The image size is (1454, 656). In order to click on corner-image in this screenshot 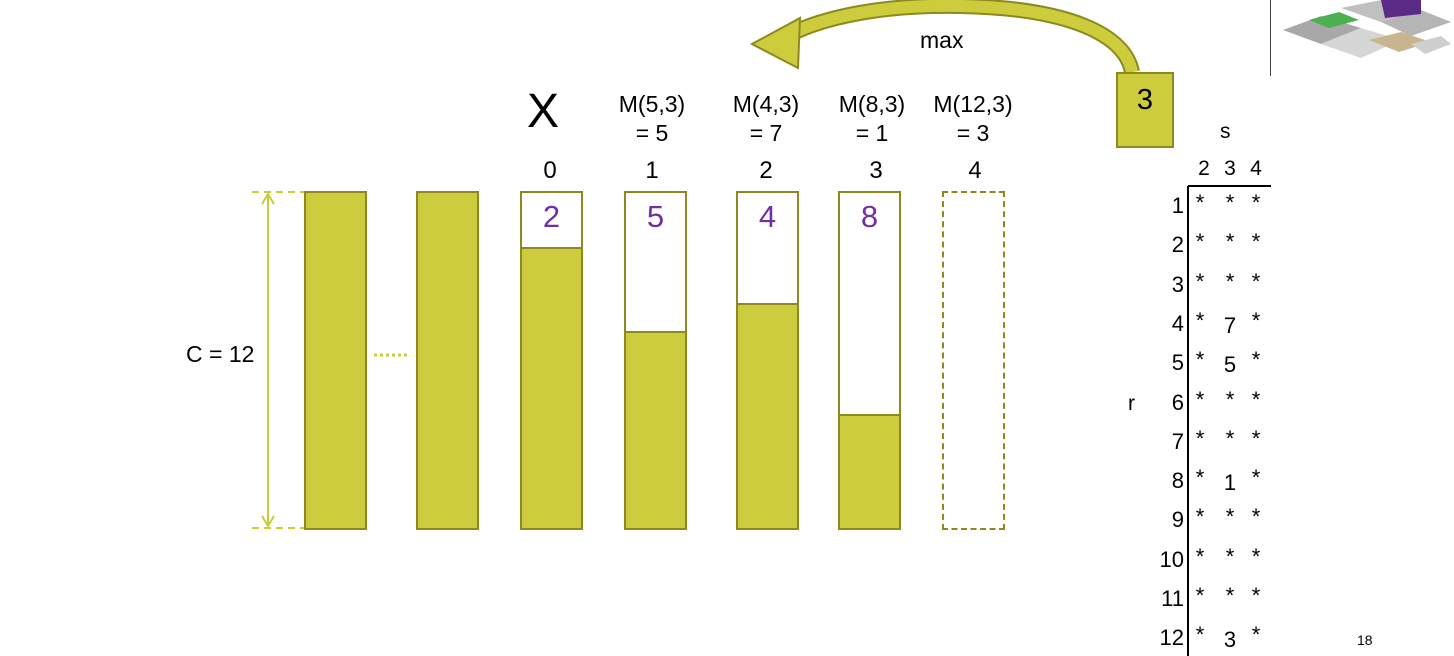, I will do `click(1362, 38)`.